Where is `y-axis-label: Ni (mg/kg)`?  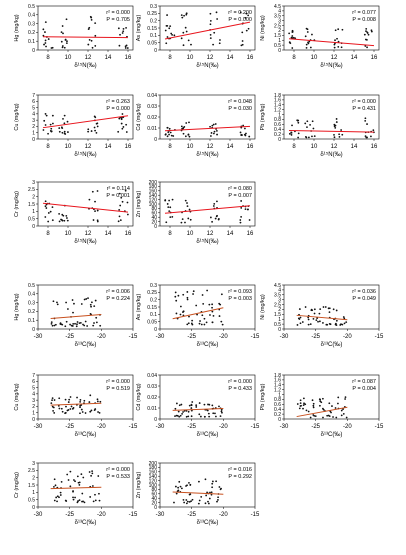
y-axis-label: Ni (mg/kg) is located at coordinates (263, 307).